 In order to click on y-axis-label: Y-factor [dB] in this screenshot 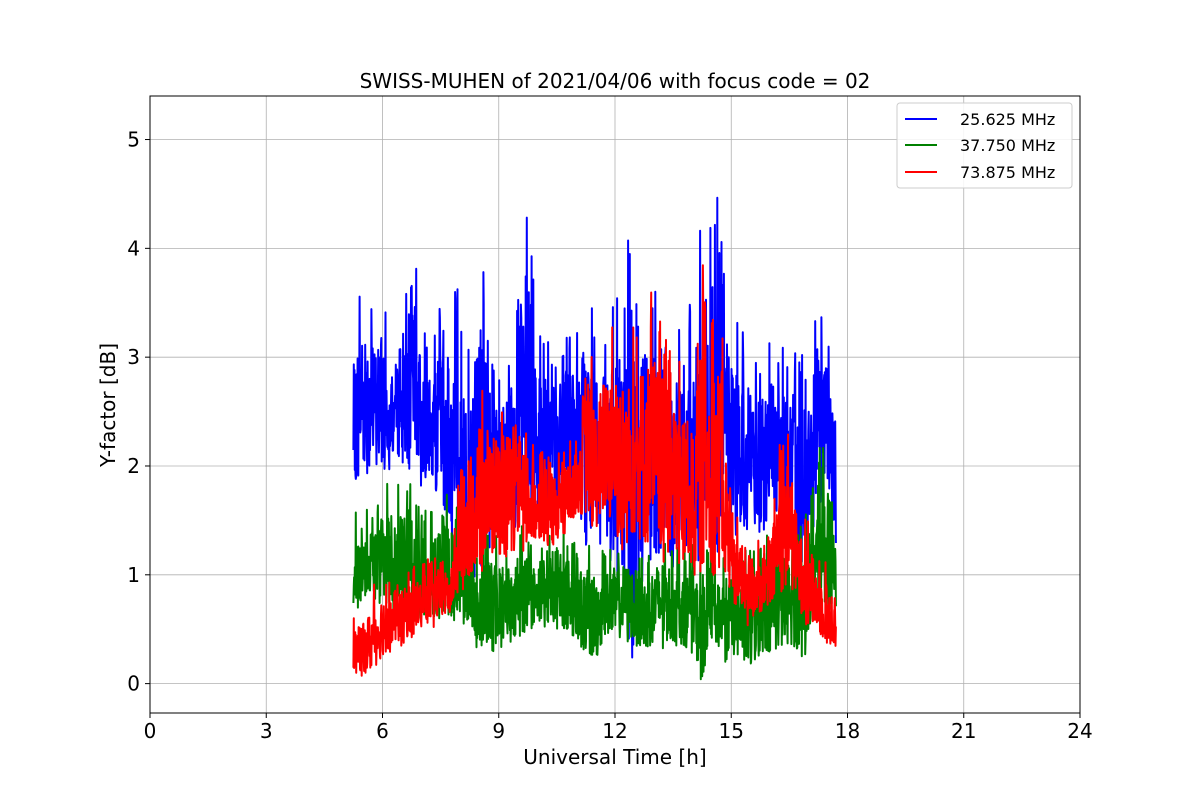, I will do `click(108, 405)`.